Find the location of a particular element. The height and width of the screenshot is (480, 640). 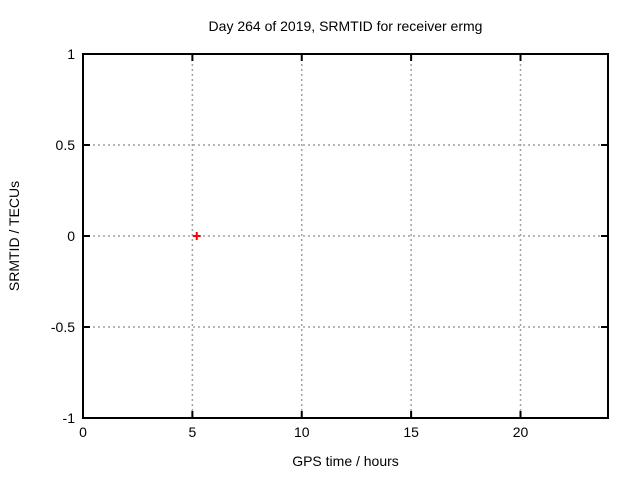

y-tick-label: 1 is located at coordinates (71, 54).